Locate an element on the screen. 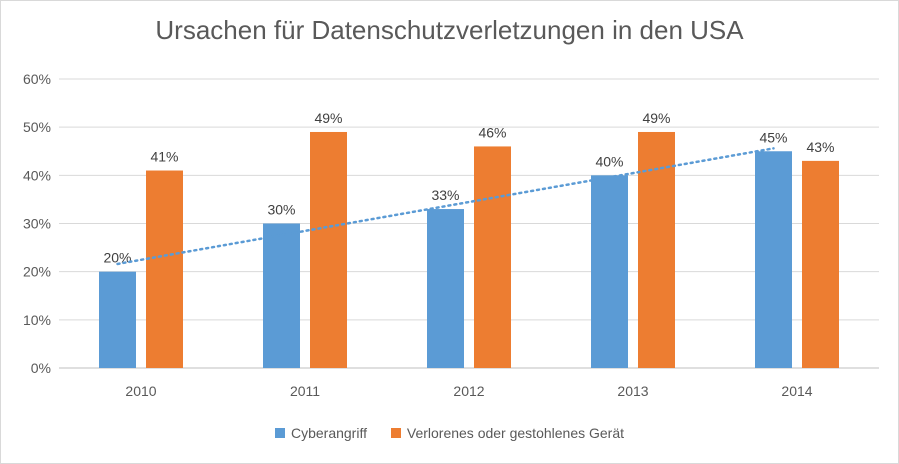 Image resolution: width=899 pixels, height=464 pixels. x-tick-label: 2010 is located at coordinates (140, 391).